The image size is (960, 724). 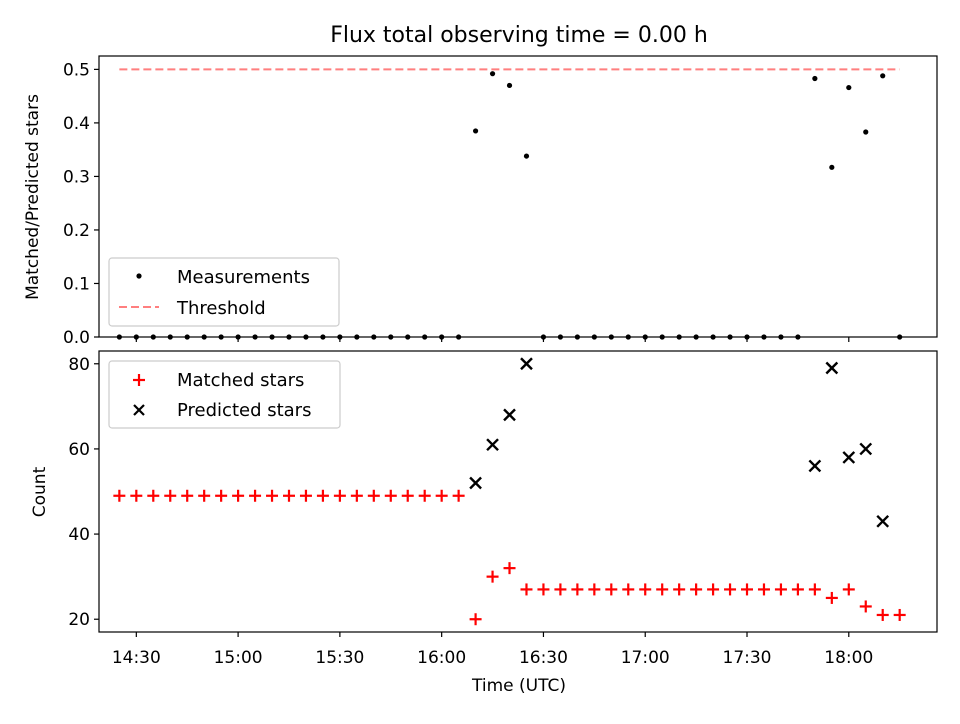 I want to click on x-tick-label: 17:00, so click(x=645, y=658).